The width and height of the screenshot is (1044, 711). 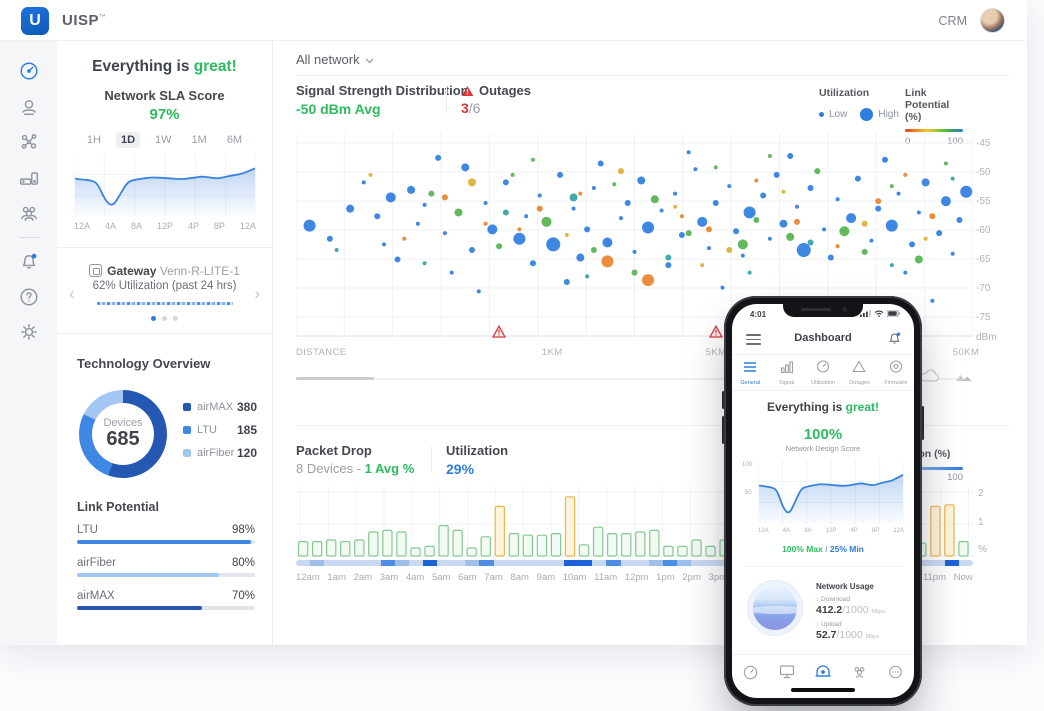 I want to click on range-tab-1m: 1M, so click(x=199, y=140).